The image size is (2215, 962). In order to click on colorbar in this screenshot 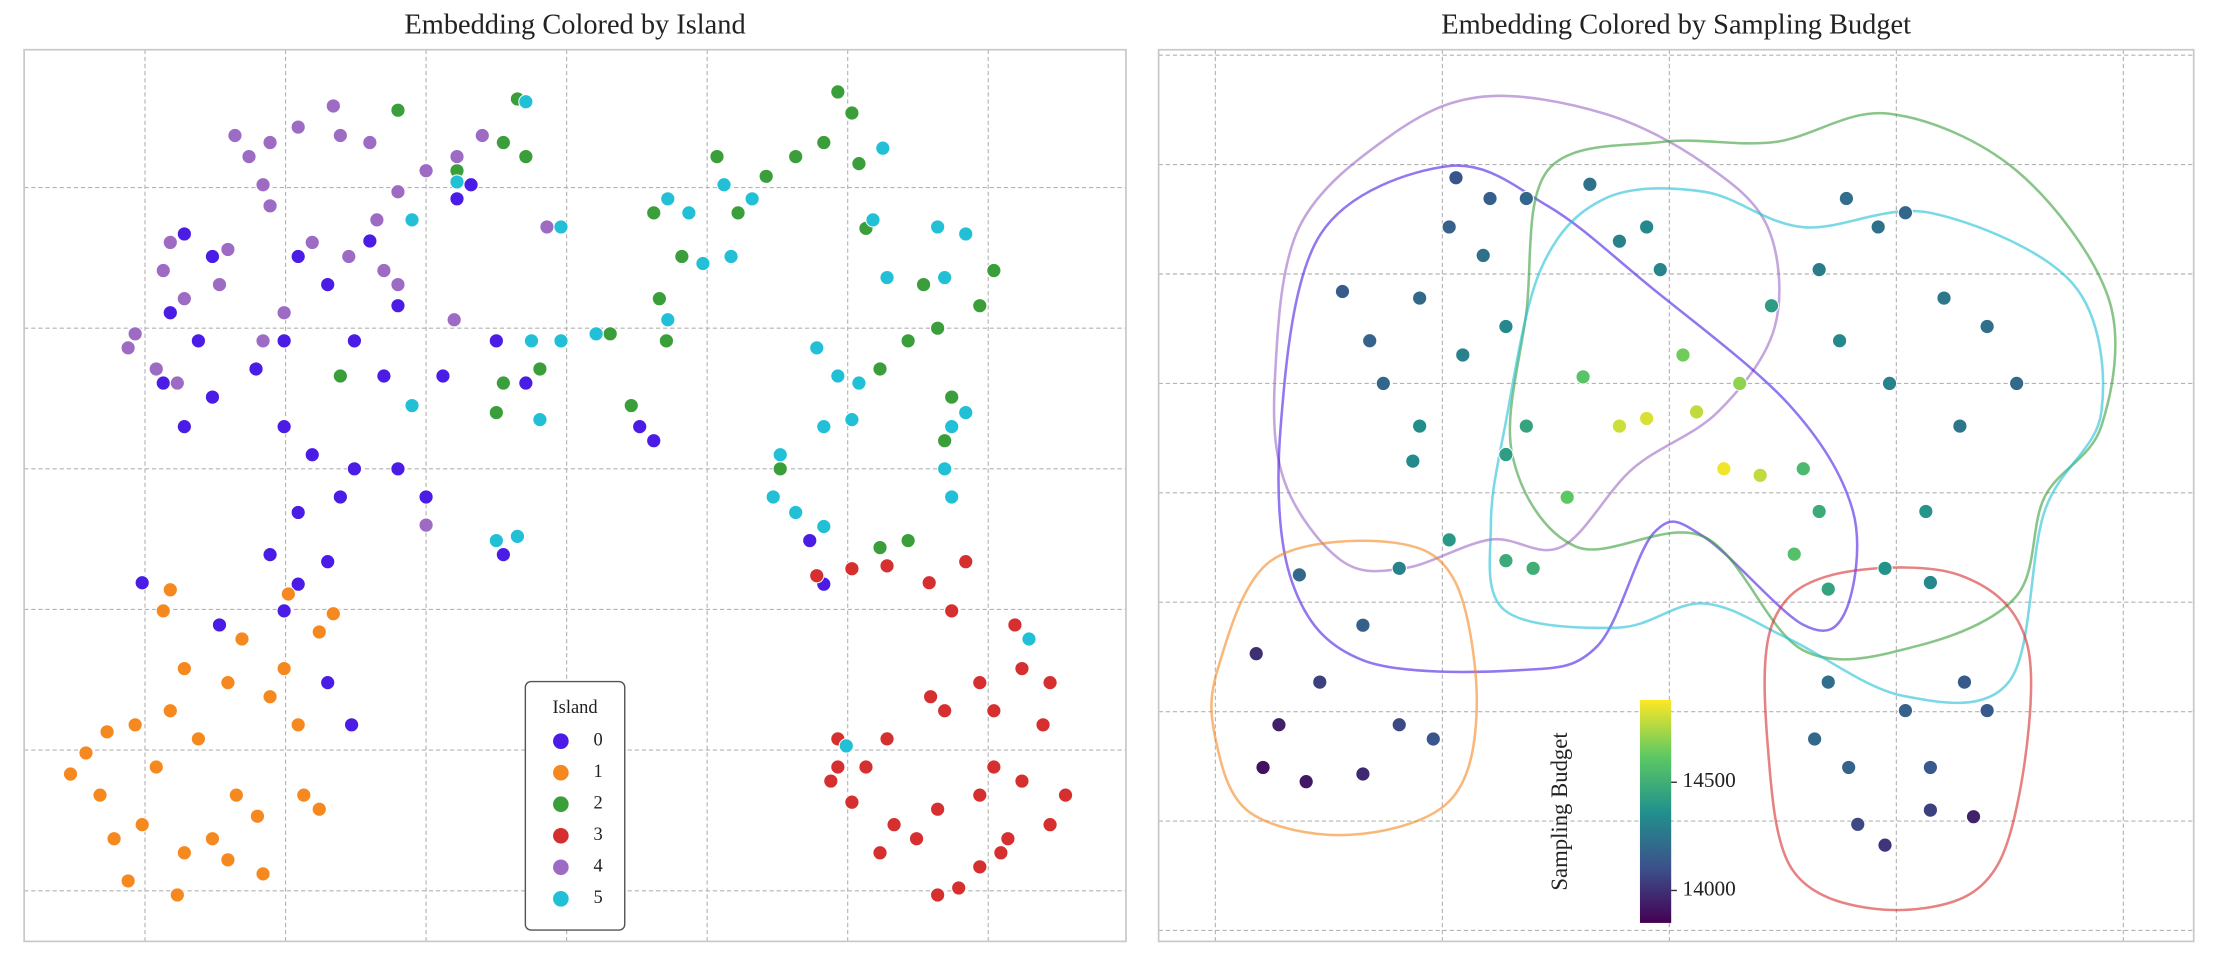, I will do `click(1655, 811)`.